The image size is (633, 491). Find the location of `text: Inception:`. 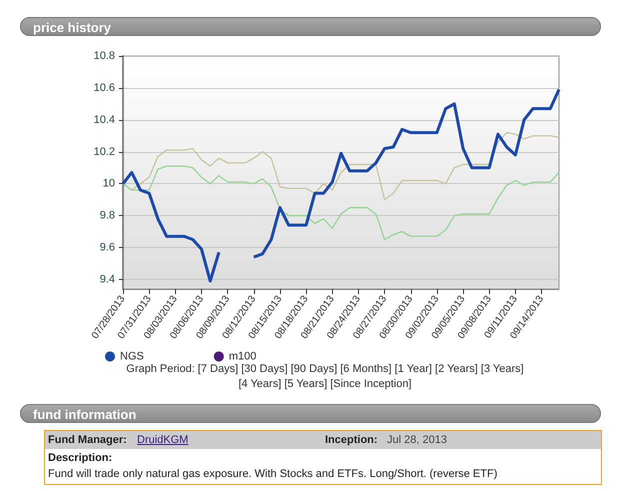

text: Inception: is located at coordinates (351, 440).